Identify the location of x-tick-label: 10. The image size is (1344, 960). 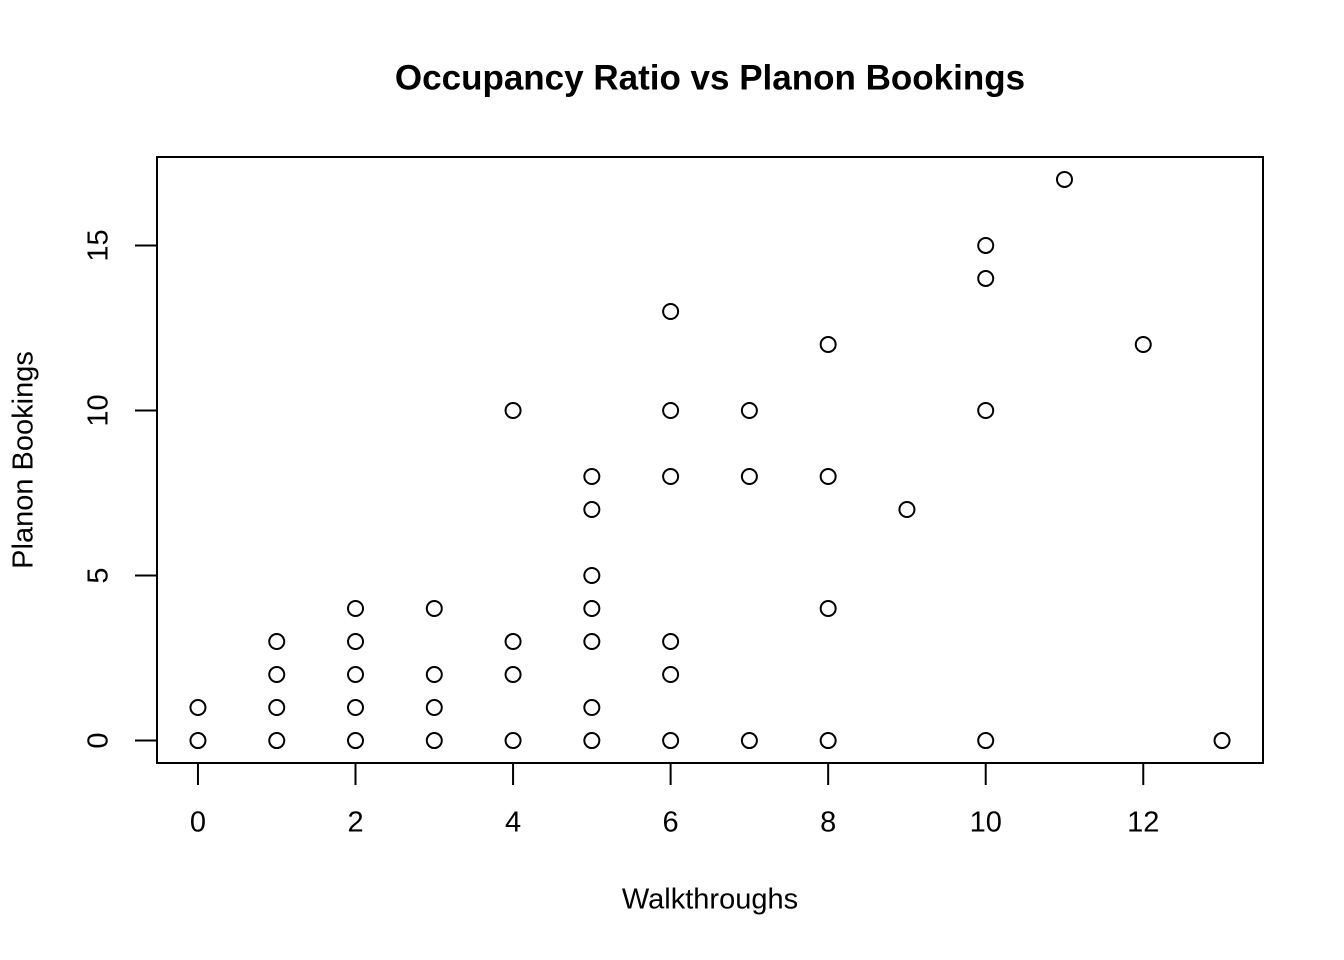
(986, 823).